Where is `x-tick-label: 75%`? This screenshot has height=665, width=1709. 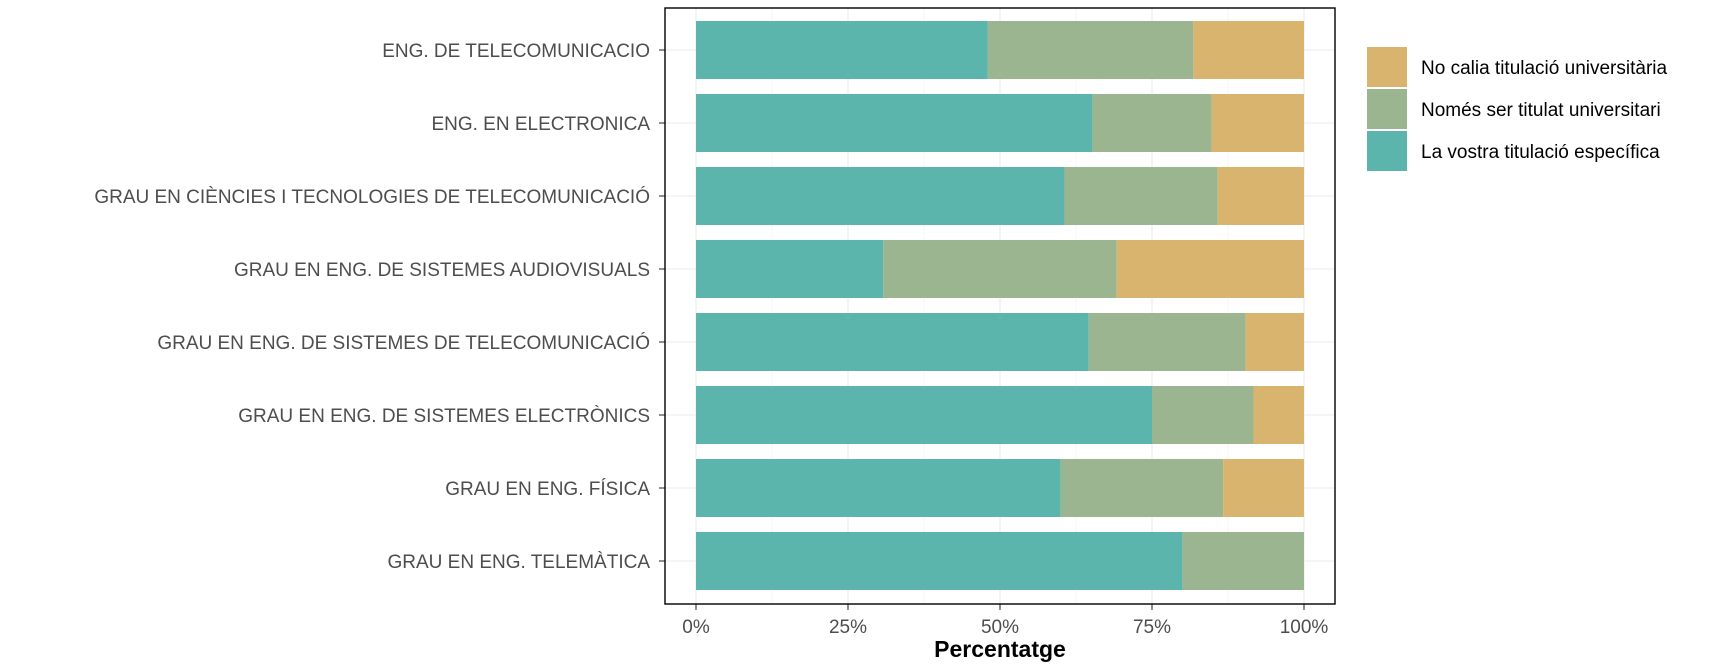
x-tick-label: 75% is located at coordinates (1152, 627).